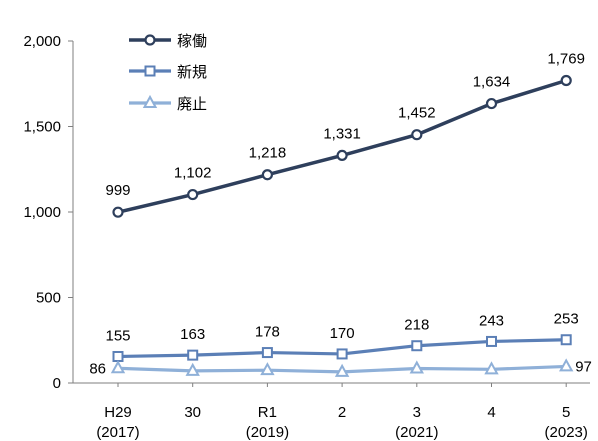 This screenshot has width=598, height=441. I want to click on data-label: 999, so click(117, 190).